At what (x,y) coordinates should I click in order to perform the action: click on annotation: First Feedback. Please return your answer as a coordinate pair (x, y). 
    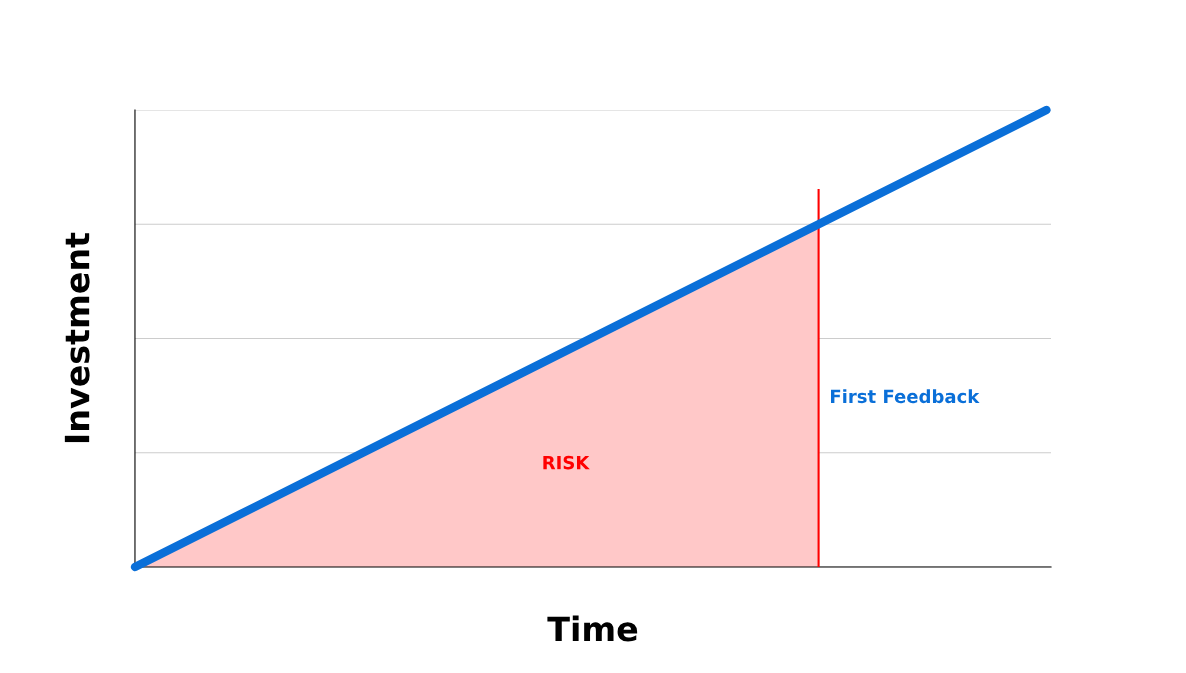
    Looking at the image, I should click on (905, 396).